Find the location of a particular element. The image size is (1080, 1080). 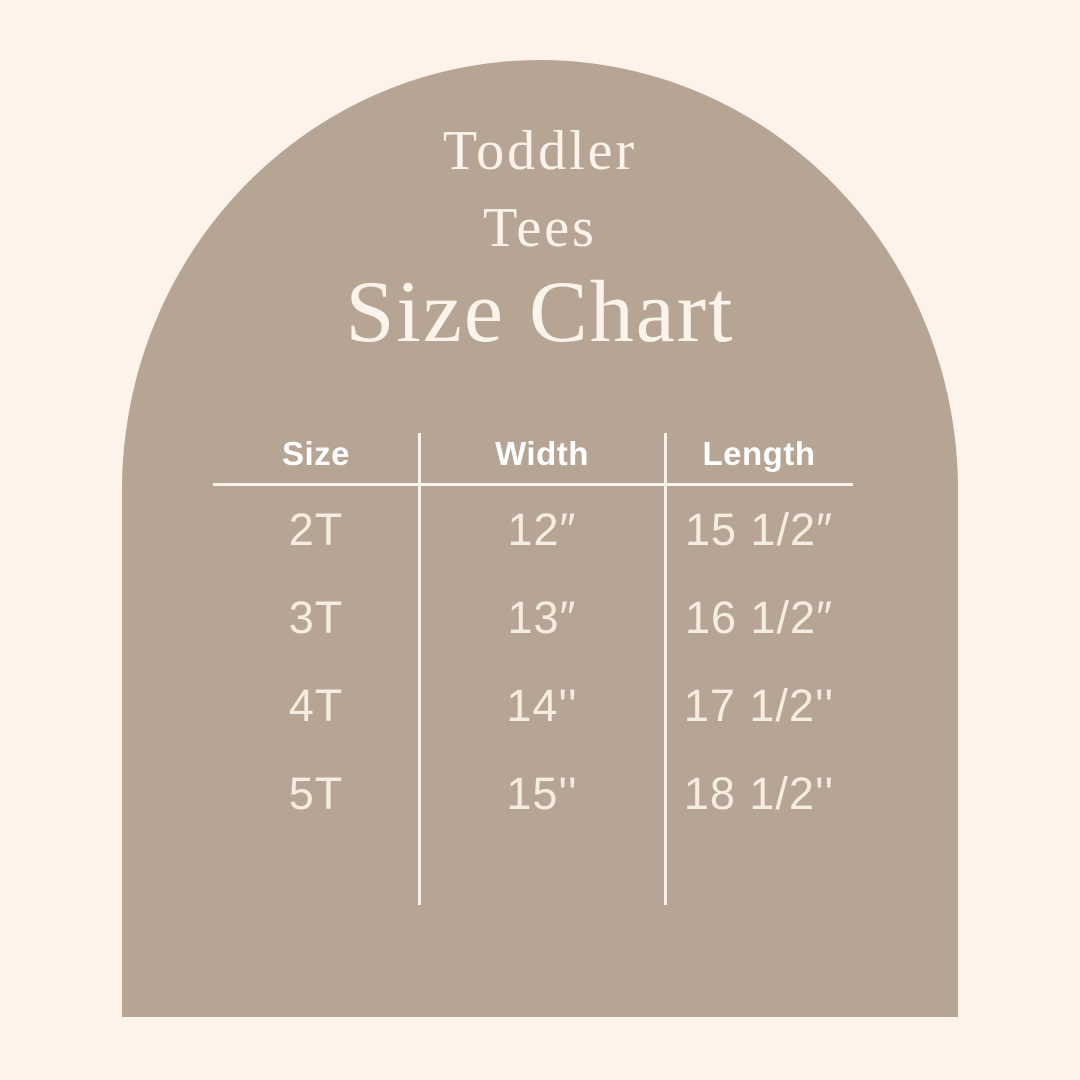

table-row: 4T 14'' 17 1/2'' is located at coordinates (533, 706).